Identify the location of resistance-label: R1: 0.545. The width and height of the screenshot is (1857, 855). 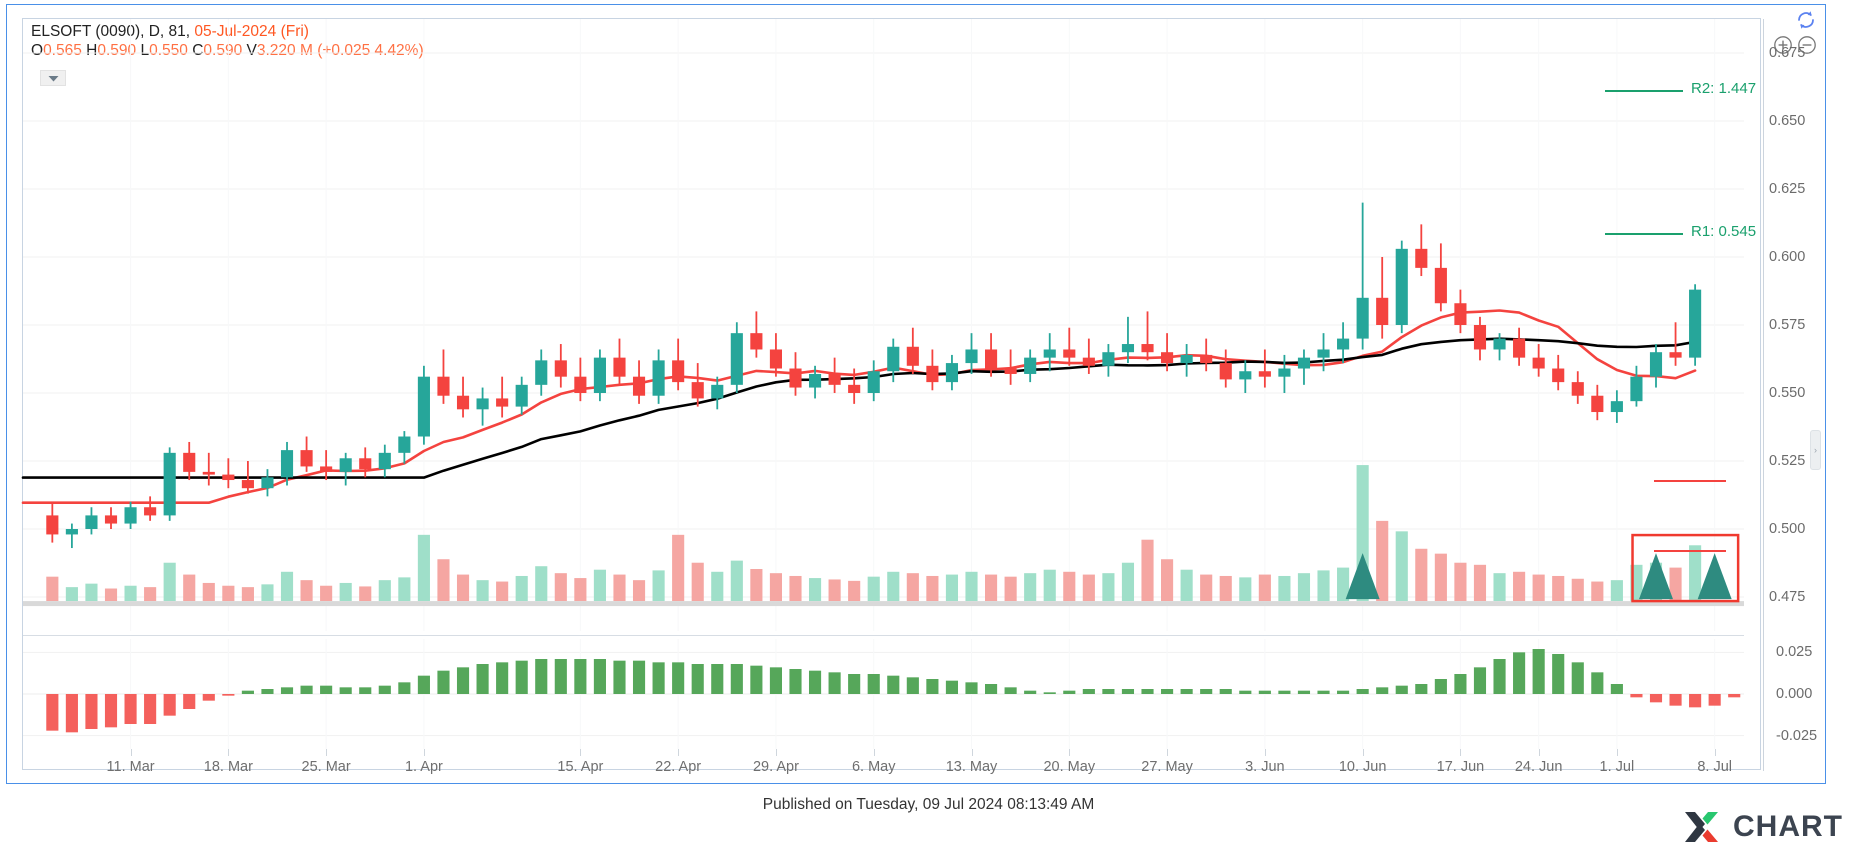
(1724, 231).